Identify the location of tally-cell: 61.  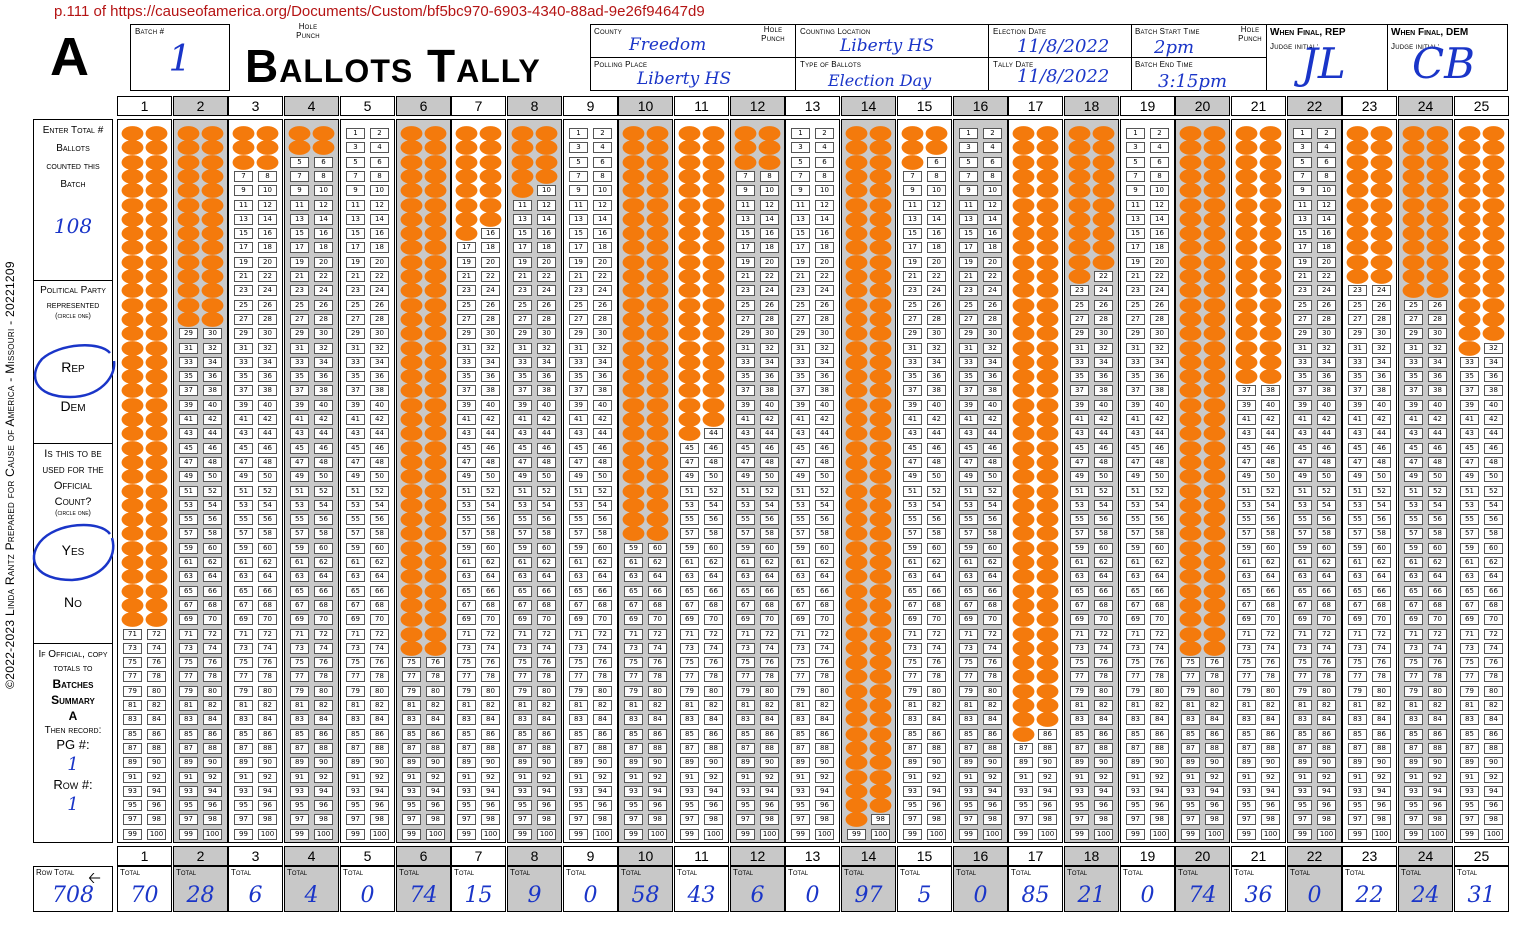
(243, 562).